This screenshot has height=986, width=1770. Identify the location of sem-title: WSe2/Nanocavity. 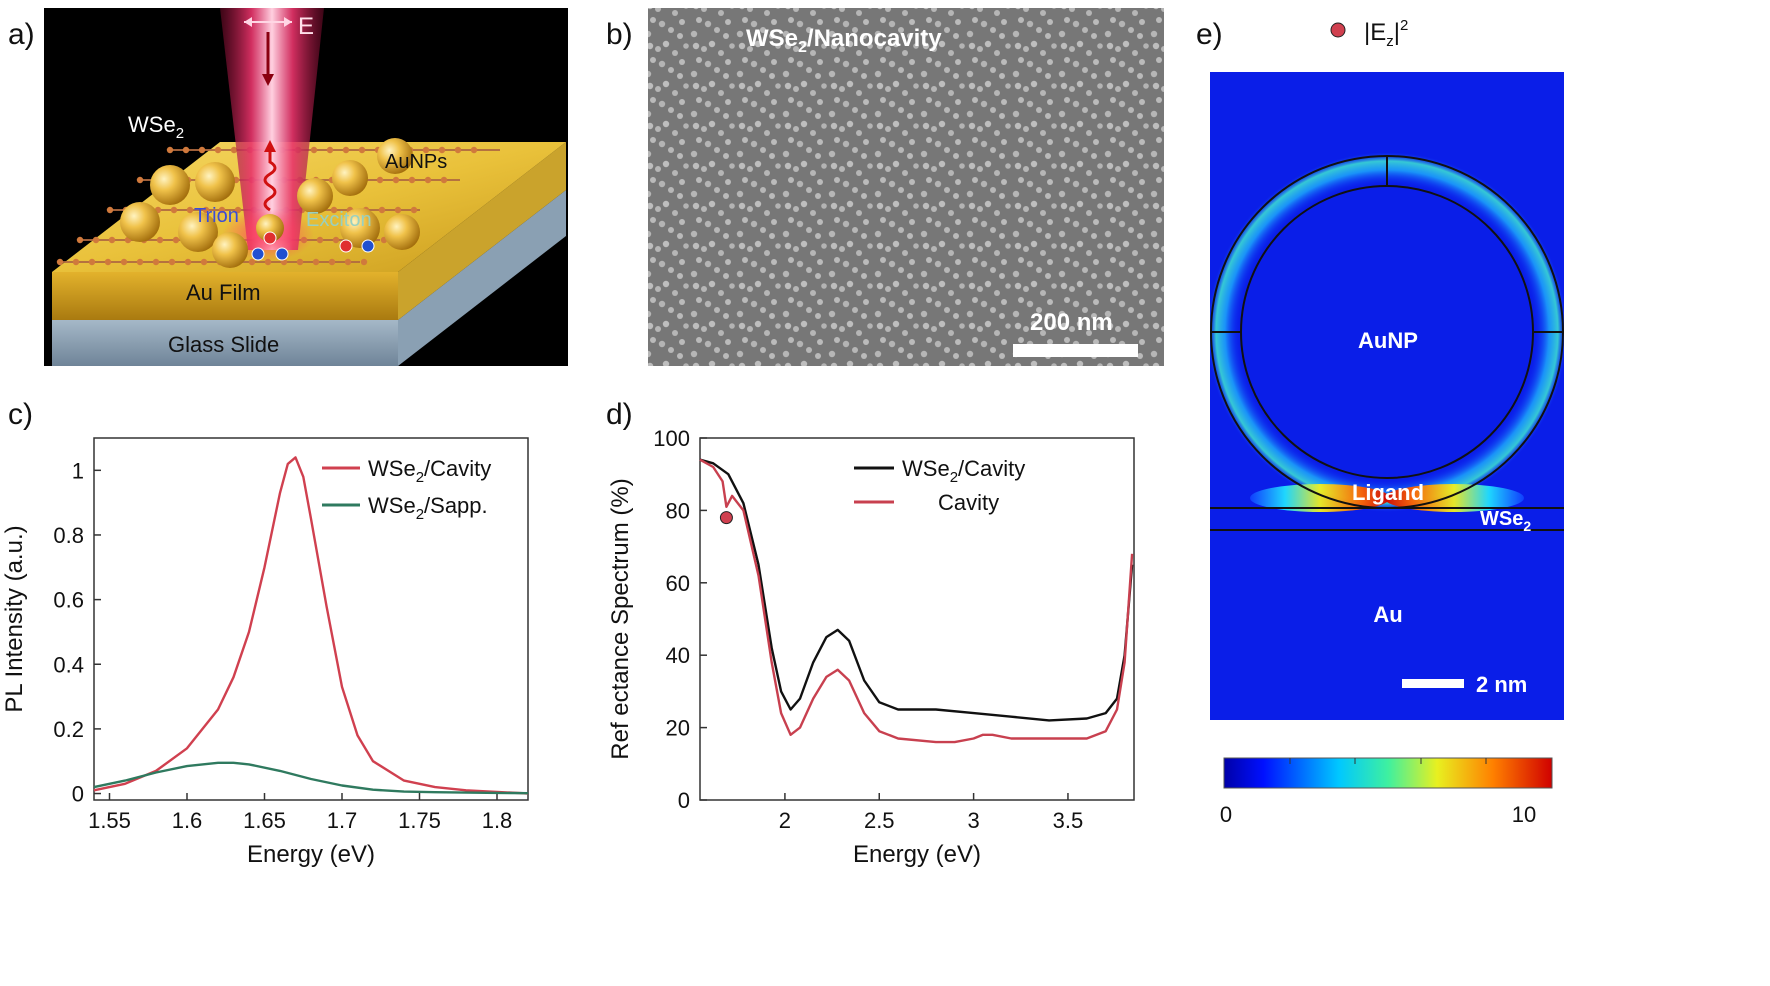
(844, 40).